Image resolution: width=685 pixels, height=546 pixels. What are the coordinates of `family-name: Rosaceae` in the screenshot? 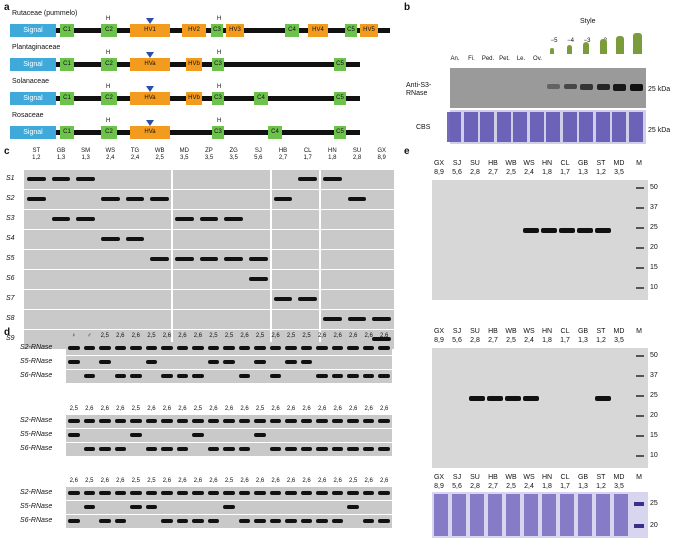 It's located at (28, 115).